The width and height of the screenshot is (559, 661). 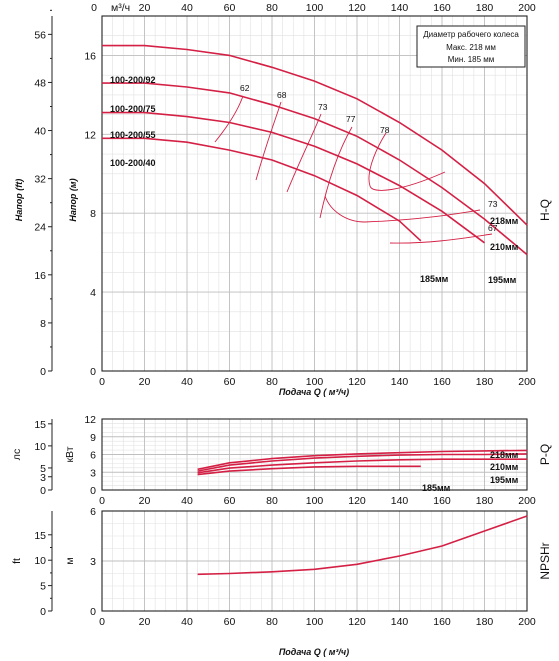 I want to click on ft-tick-label: 0, so click(x=43, y=372).